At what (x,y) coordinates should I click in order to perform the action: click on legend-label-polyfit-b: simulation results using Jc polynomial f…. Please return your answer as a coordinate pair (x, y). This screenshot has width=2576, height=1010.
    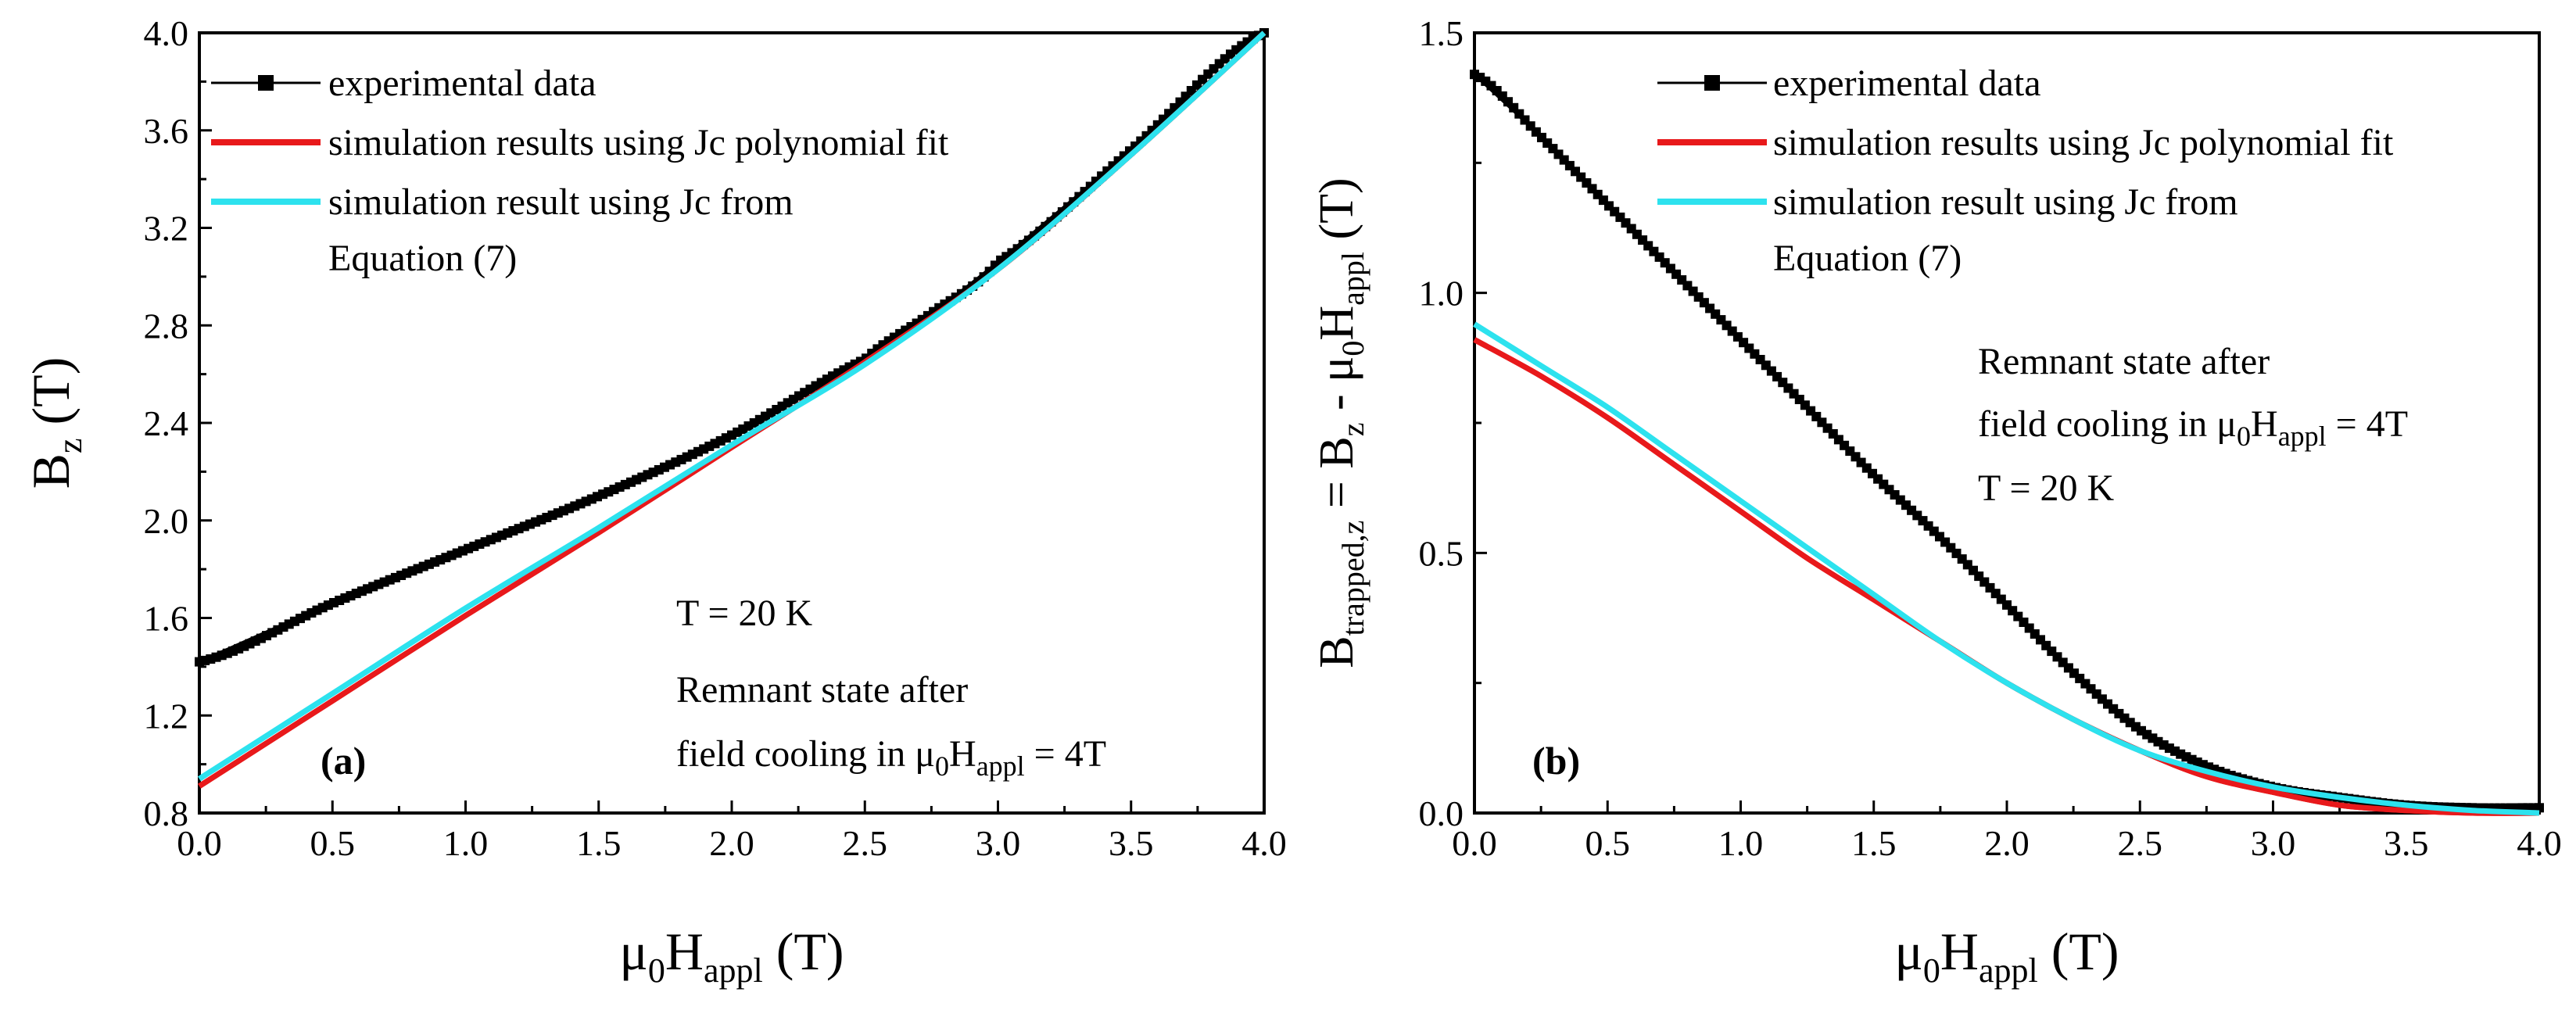
    Looking at the image, I should click on (2083, 142).